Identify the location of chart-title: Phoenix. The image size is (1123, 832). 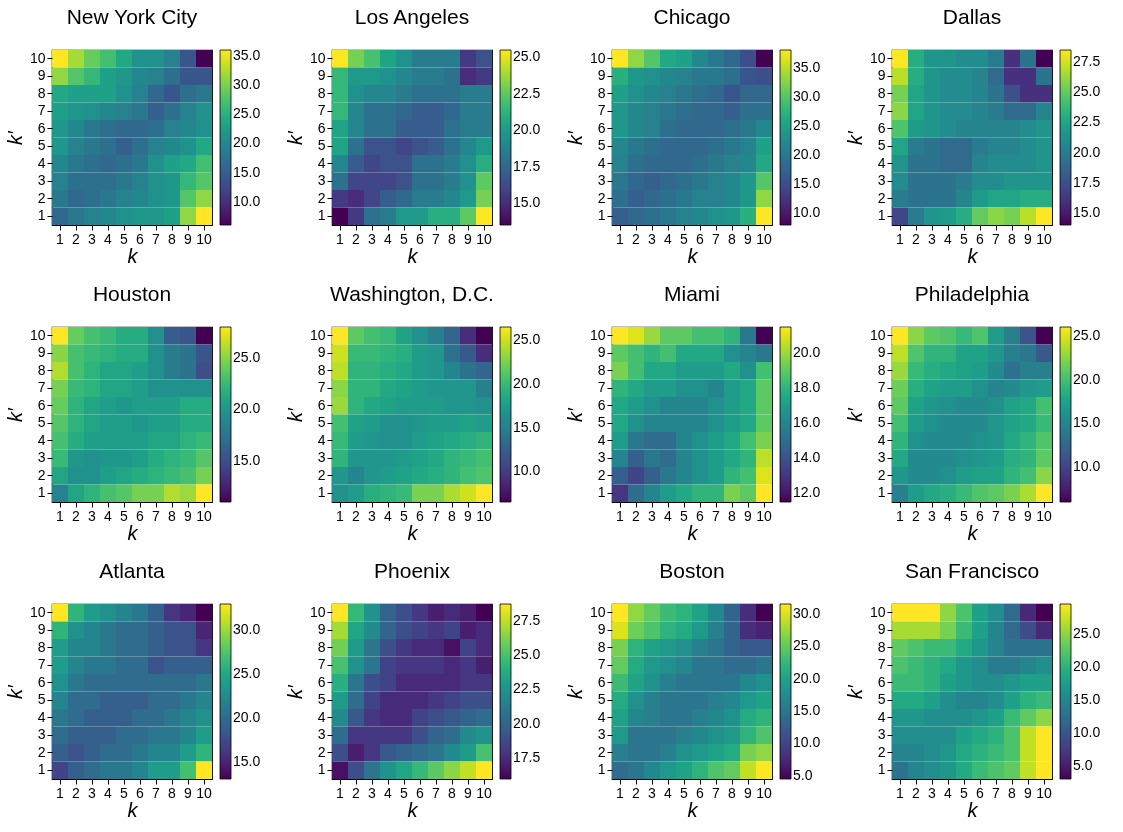
(412, 570).